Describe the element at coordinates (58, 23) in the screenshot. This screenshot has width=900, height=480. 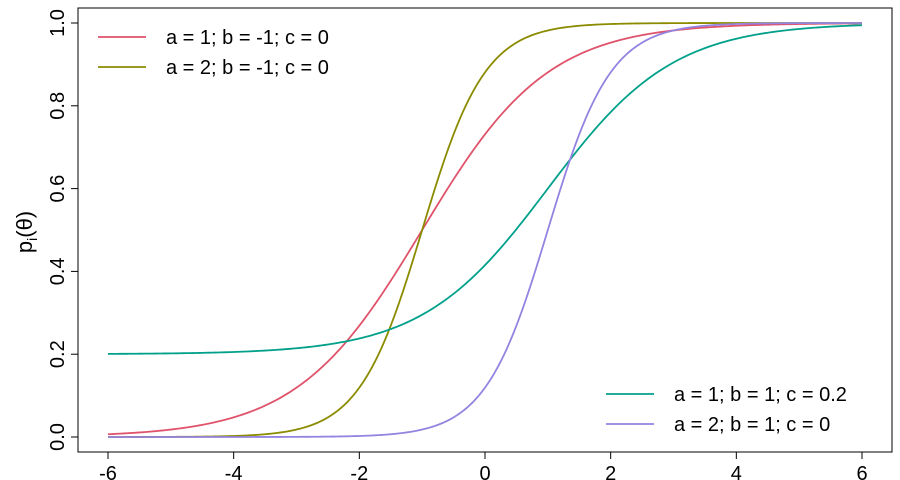
I see `y-tick-label: 1.0` at that location.